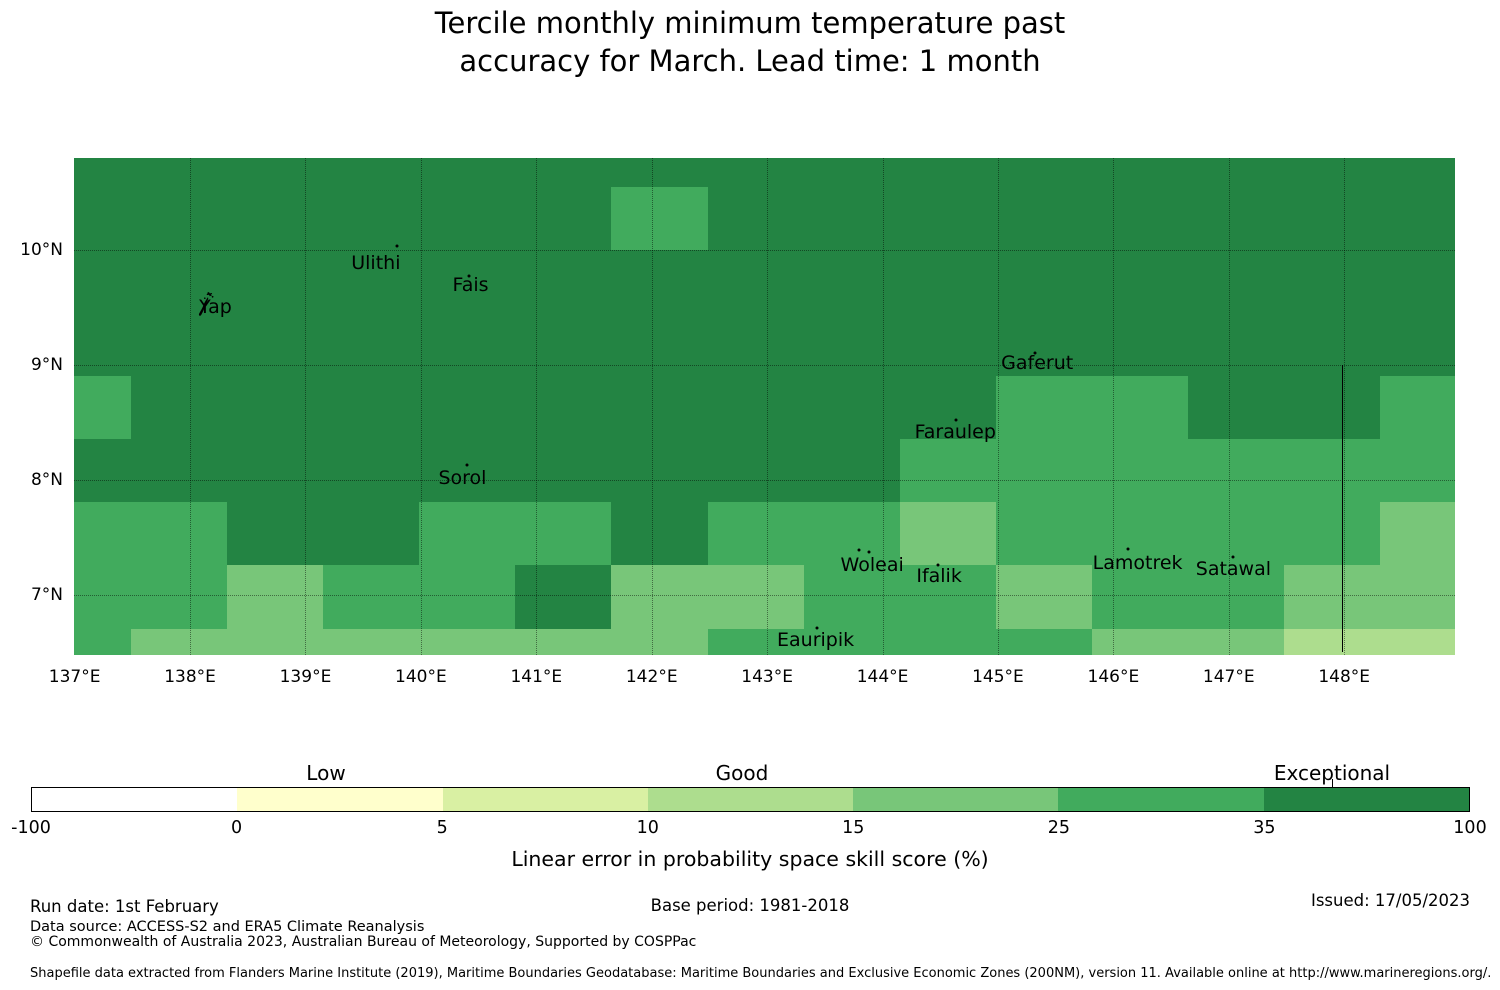 The width and height of the screenshot is (1500, 990). Describe the element at coordinates (647, 828) in the screenshot. I see `colorbar-tick-label: 10` at that location.